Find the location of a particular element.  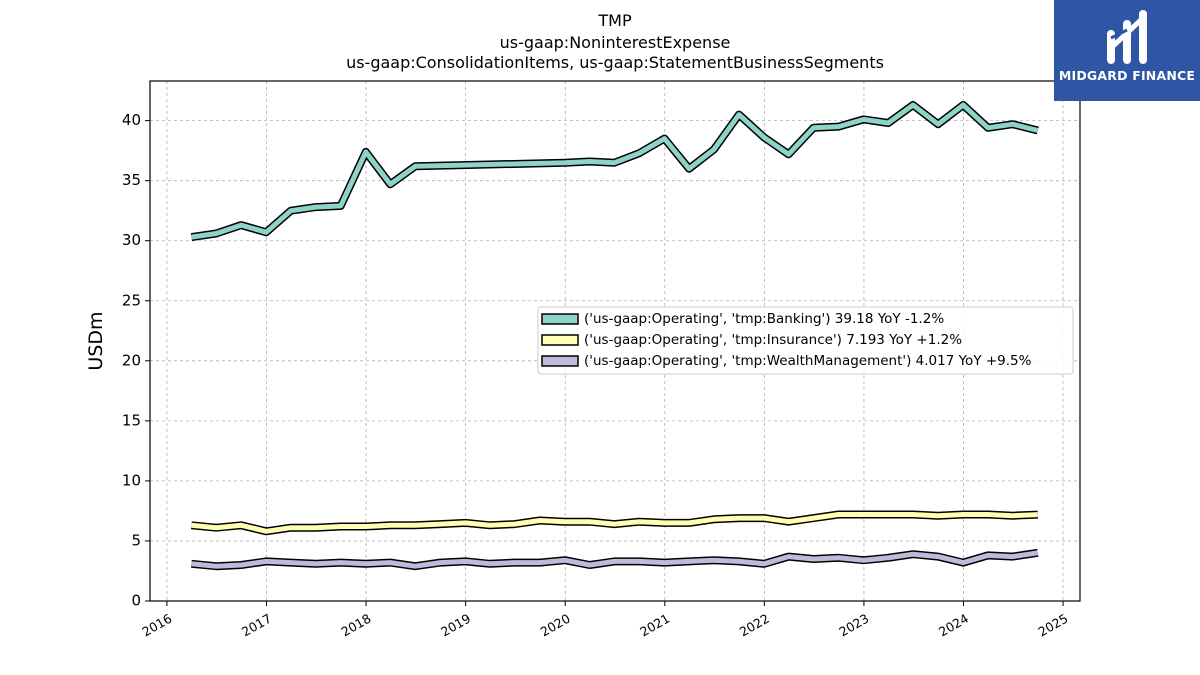

x-tick-label: 2017 is located at coordinates (256, 625).